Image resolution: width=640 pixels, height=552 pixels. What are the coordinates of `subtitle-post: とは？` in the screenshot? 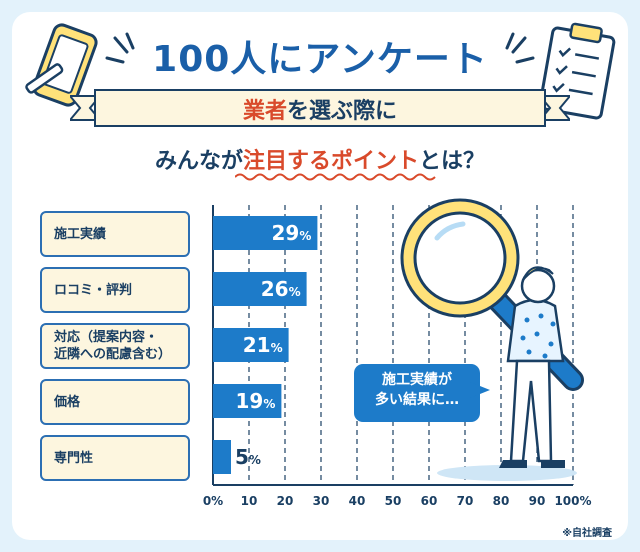 It's located at (452, 161).